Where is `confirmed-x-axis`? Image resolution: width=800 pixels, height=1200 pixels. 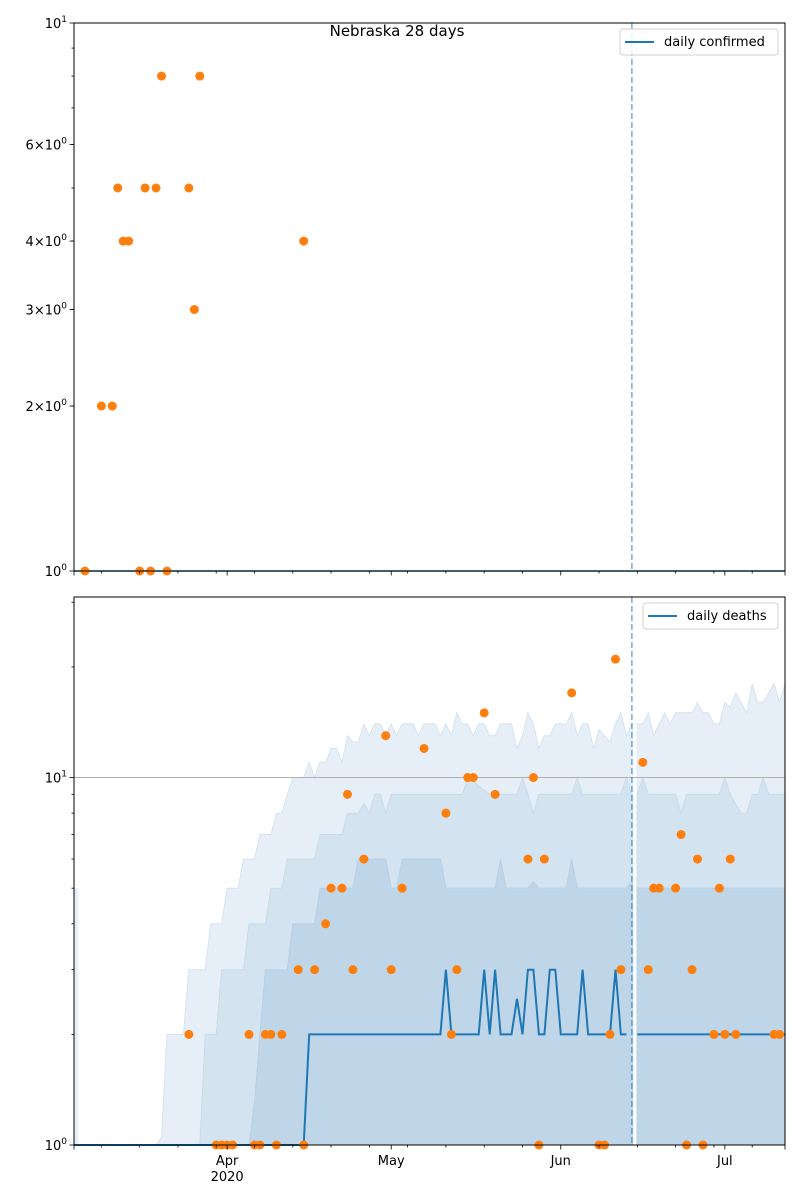
confirmed-x-axis is located at coordinates (429, 573).